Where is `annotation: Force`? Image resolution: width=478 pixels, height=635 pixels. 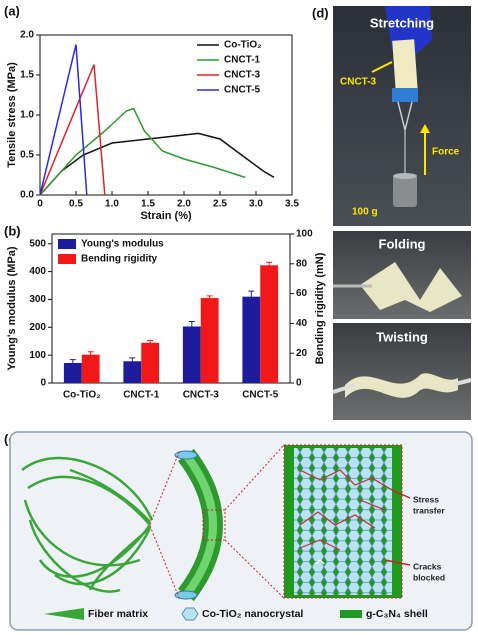
annotation: Force is located at coordinates (446, 152).